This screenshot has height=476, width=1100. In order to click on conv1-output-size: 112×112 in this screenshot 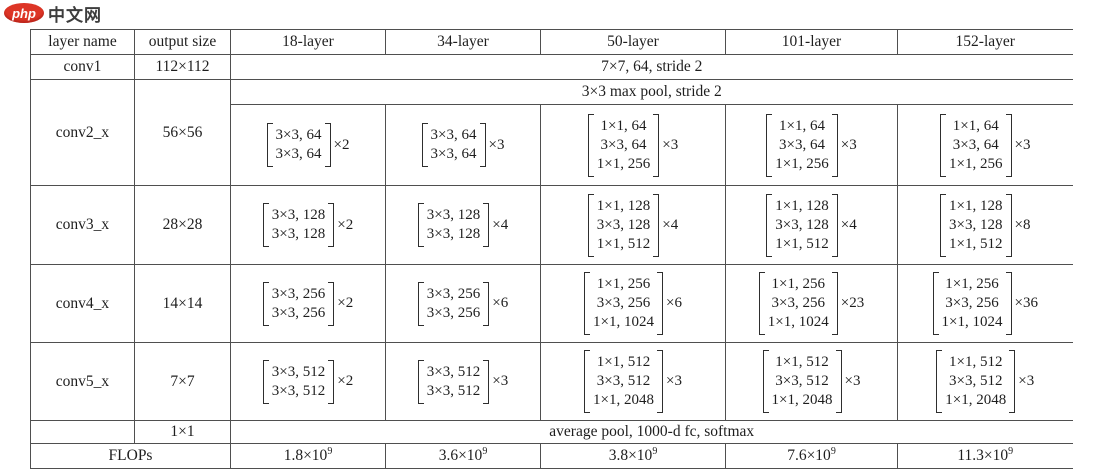, I will do `click(182, 67)`.